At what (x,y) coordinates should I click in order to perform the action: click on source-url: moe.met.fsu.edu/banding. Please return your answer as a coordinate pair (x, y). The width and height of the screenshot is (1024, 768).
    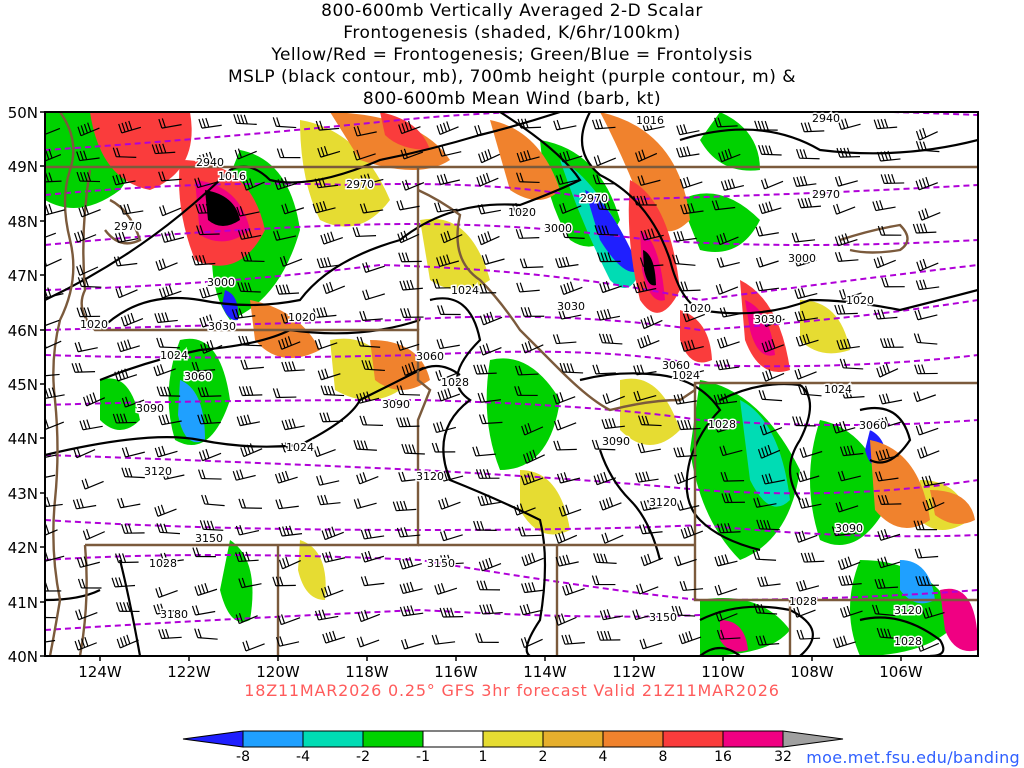
    Looking at the image, I should click on (913, 757).